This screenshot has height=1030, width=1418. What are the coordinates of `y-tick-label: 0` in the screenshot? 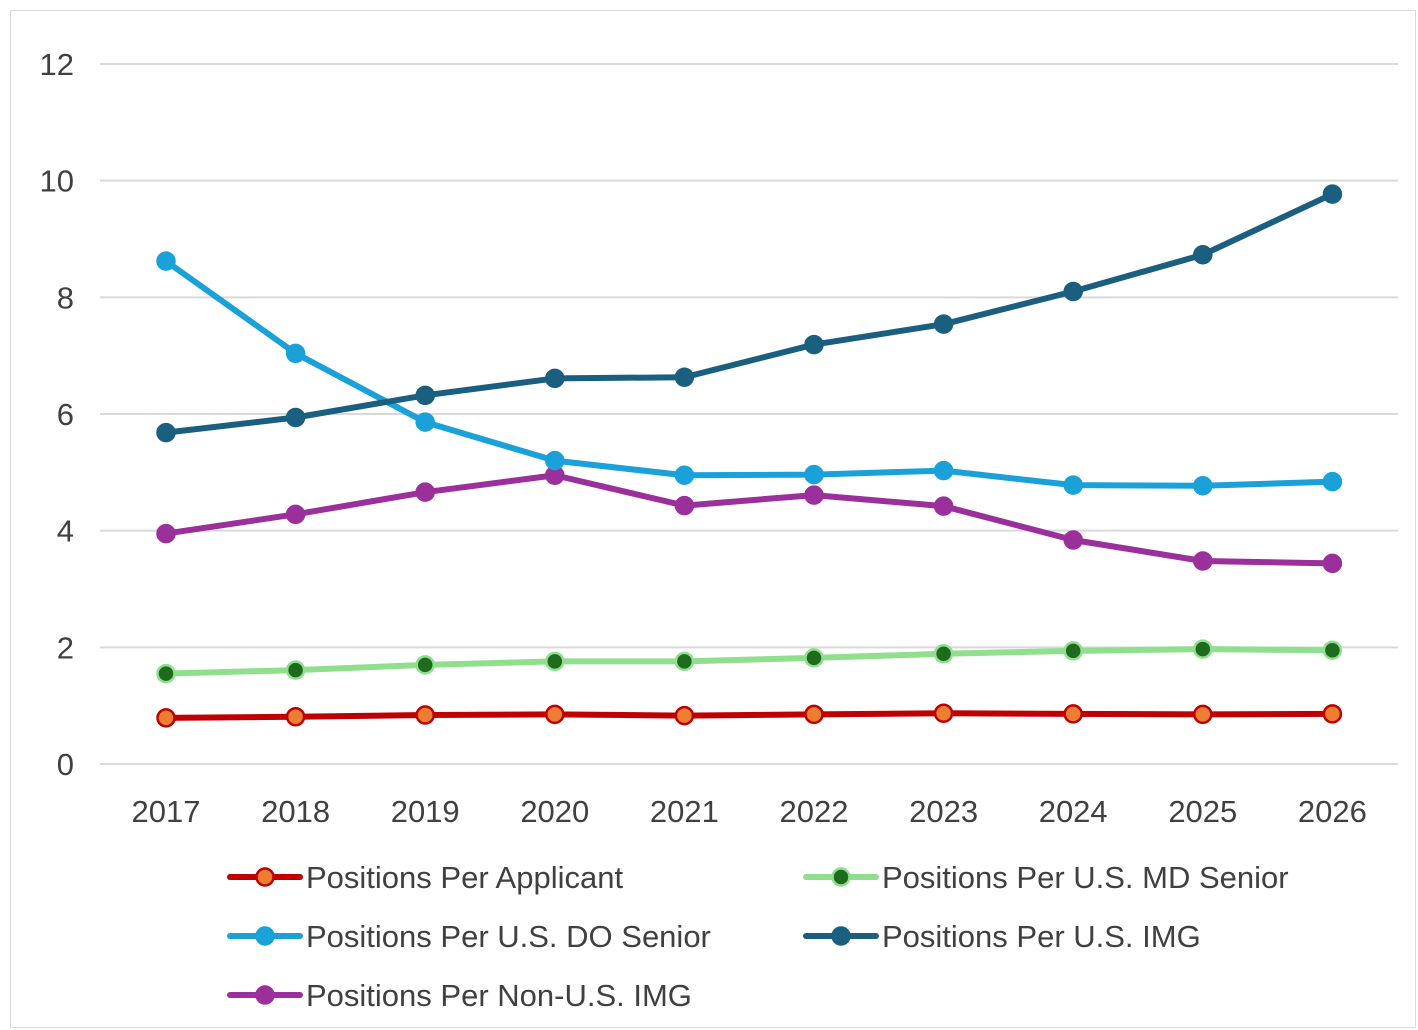 It's located at (65, 764).